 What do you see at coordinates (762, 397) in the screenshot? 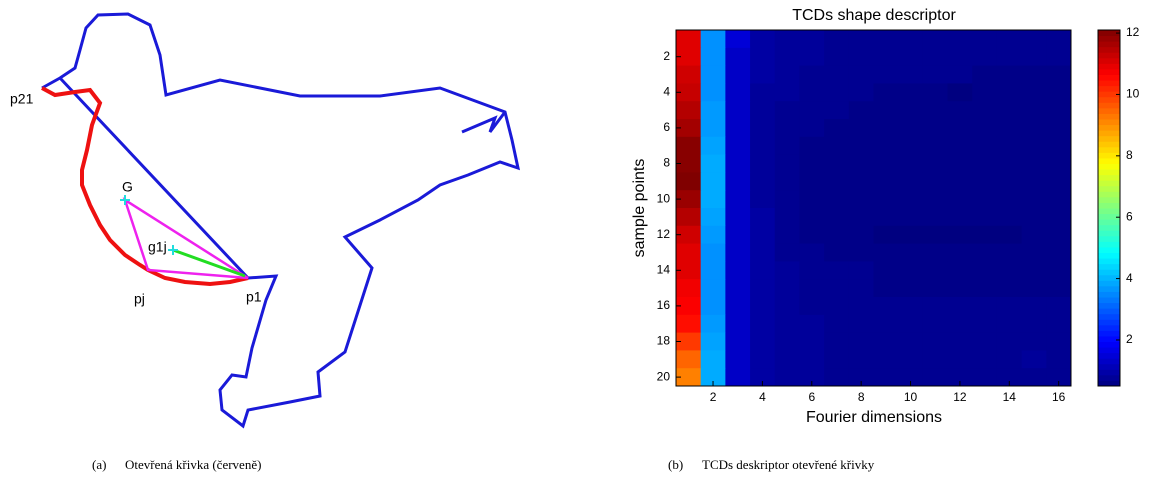
I see `x-tick-label: 4` at bounding box center [762, 397].